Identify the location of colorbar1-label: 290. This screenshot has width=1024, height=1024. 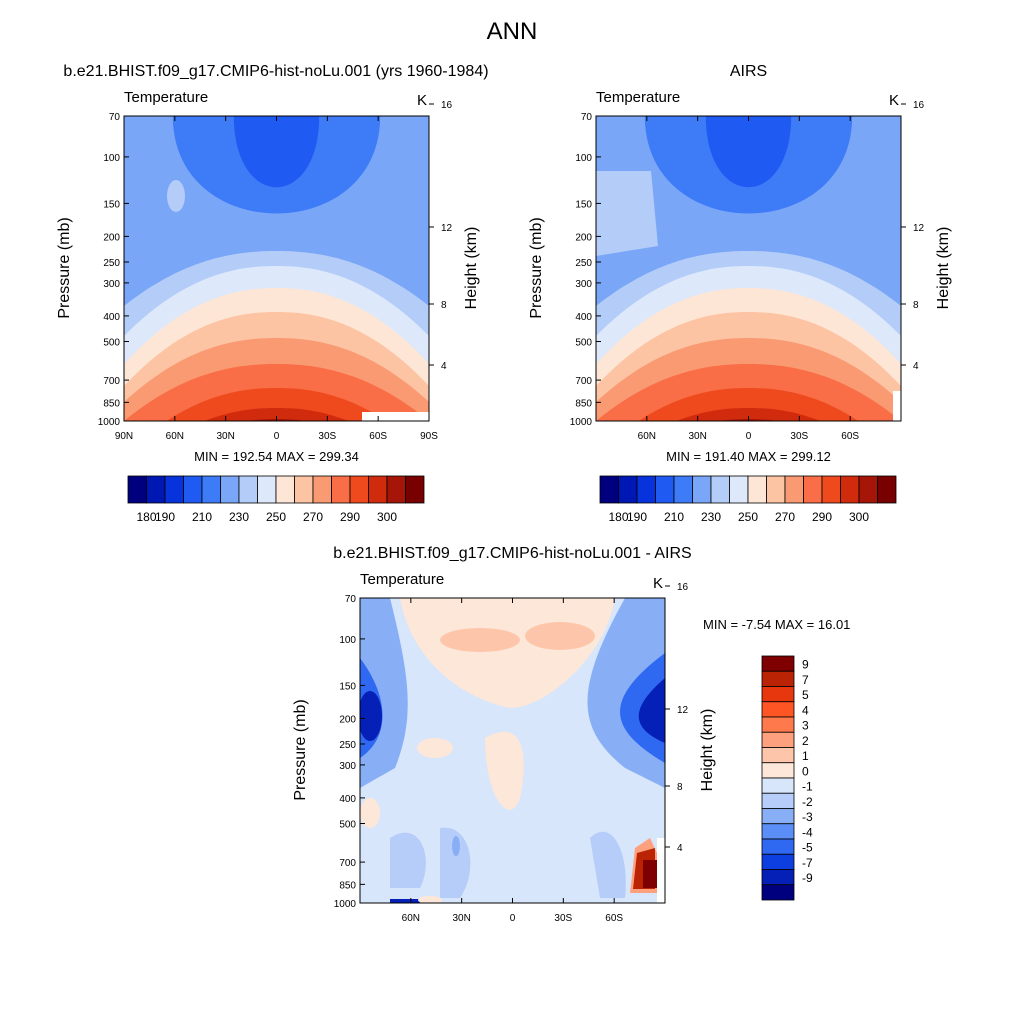
(350, 517).